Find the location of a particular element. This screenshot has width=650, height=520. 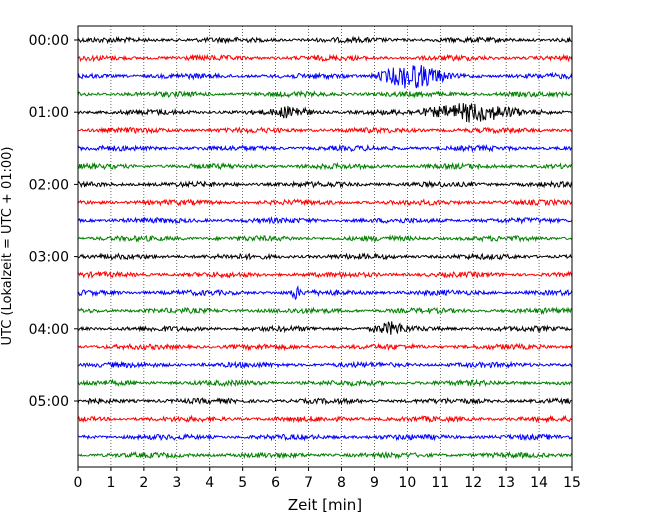

x-tick-label: 10 is located at coordinates (407, 483).